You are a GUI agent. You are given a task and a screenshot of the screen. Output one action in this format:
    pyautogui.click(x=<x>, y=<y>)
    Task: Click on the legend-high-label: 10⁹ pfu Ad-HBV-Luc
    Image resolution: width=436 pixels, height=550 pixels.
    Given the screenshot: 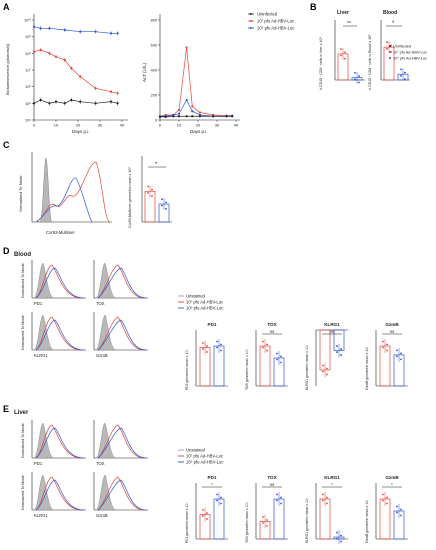 What is the action you would take?
    pyautogui.click(x=275, y=28)
    